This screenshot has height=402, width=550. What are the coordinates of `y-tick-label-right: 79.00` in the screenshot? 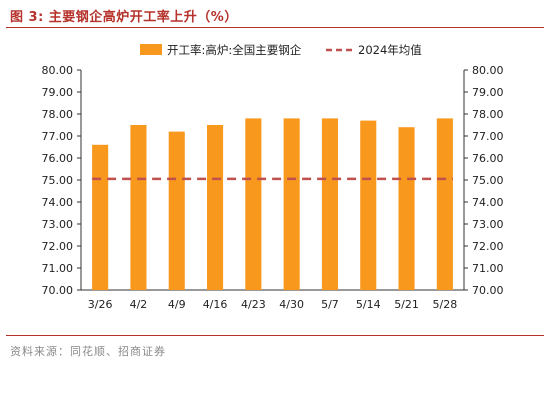 It's located at (488, 92).